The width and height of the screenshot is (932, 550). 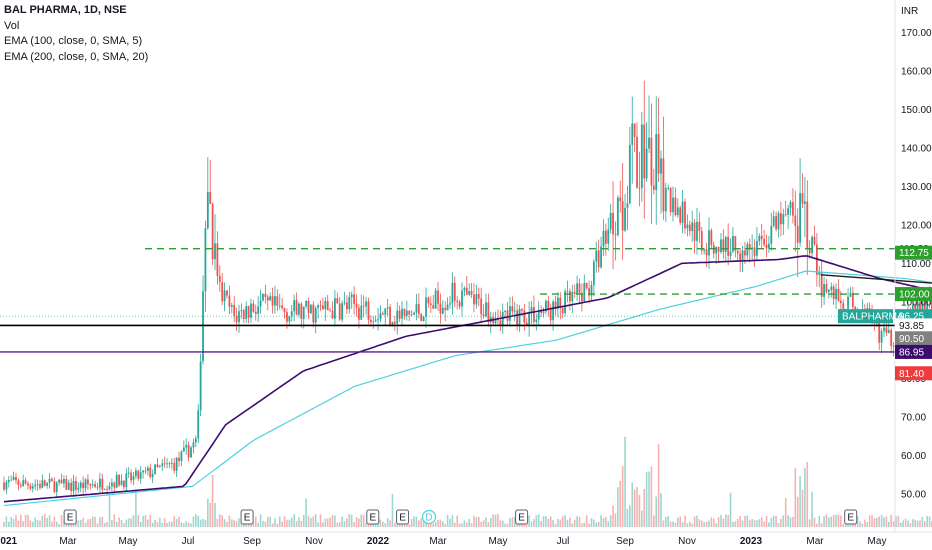 I want to click on x-tick-label: Nov, so click(x=687, y=541).